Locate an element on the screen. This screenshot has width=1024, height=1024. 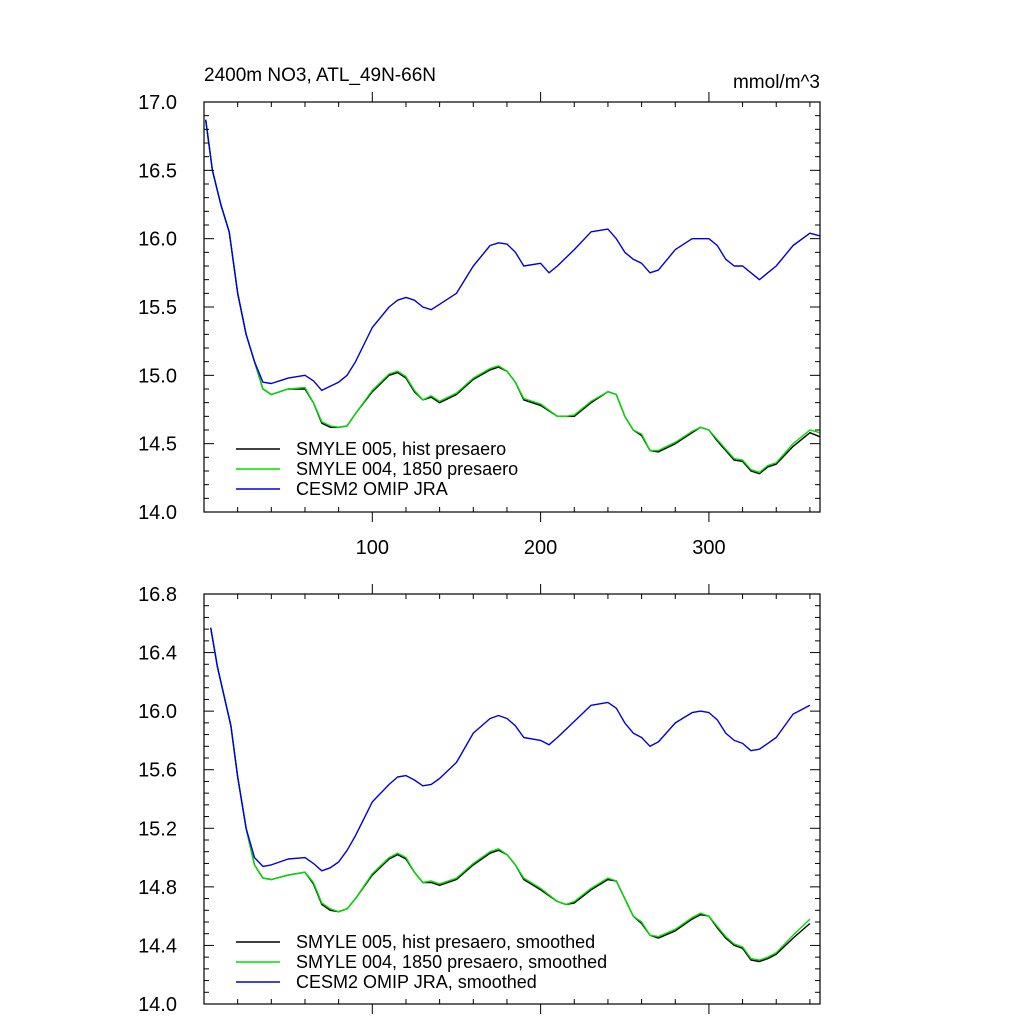
legend-label-3: CESM2 OMIP JRA is located at coordinates (372, 489).